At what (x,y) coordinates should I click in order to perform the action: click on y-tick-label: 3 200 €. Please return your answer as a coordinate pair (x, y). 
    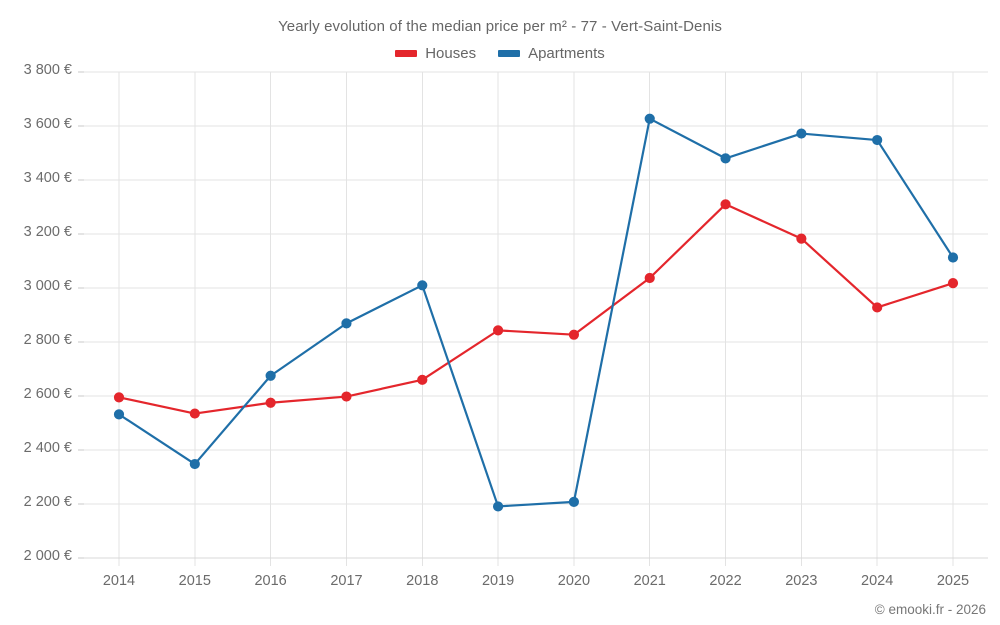
    Looking at the image, I should click on (47, 232).